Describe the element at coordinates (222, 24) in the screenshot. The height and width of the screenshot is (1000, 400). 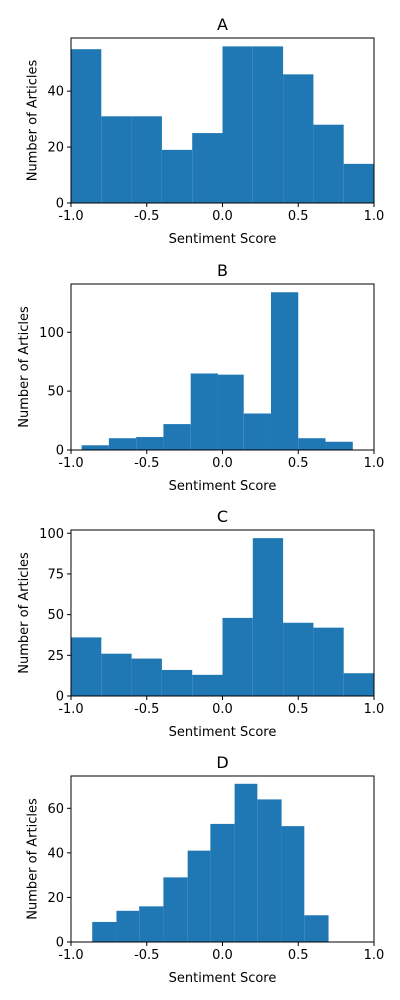
I see `chart-title: A` at that location.